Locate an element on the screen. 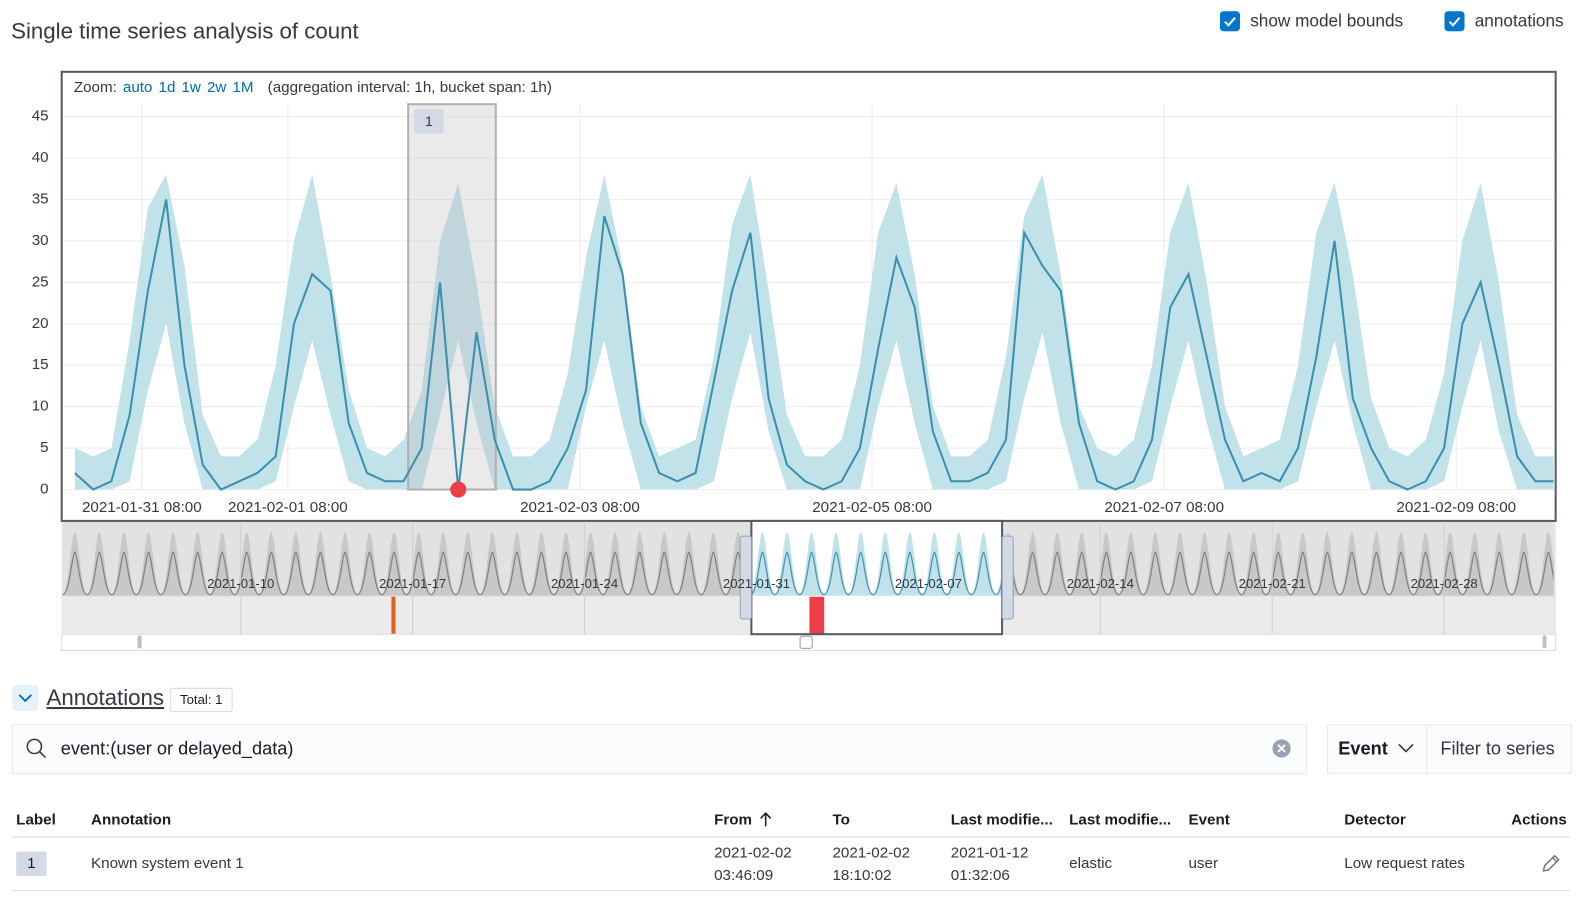  annotation-label: 1 is located at coordinates (429, 122).